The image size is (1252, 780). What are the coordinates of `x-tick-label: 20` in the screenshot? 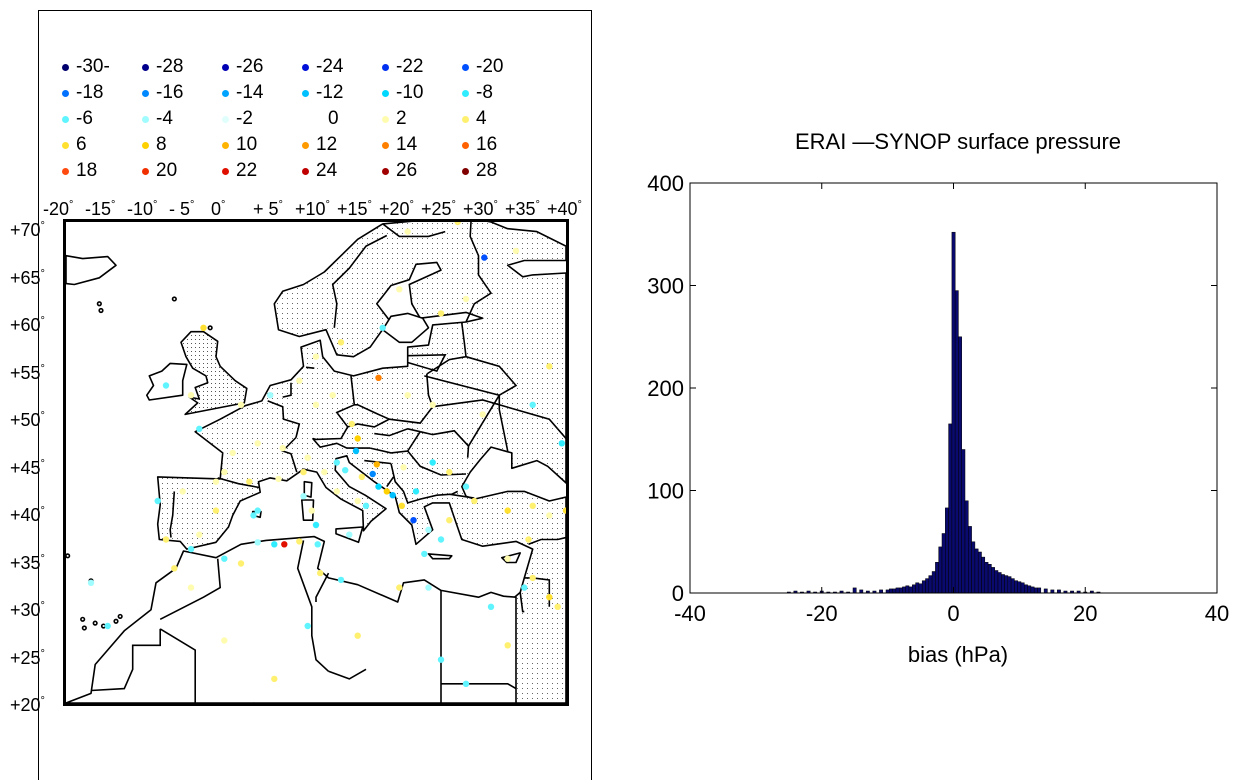 It's located at (1085, 613).